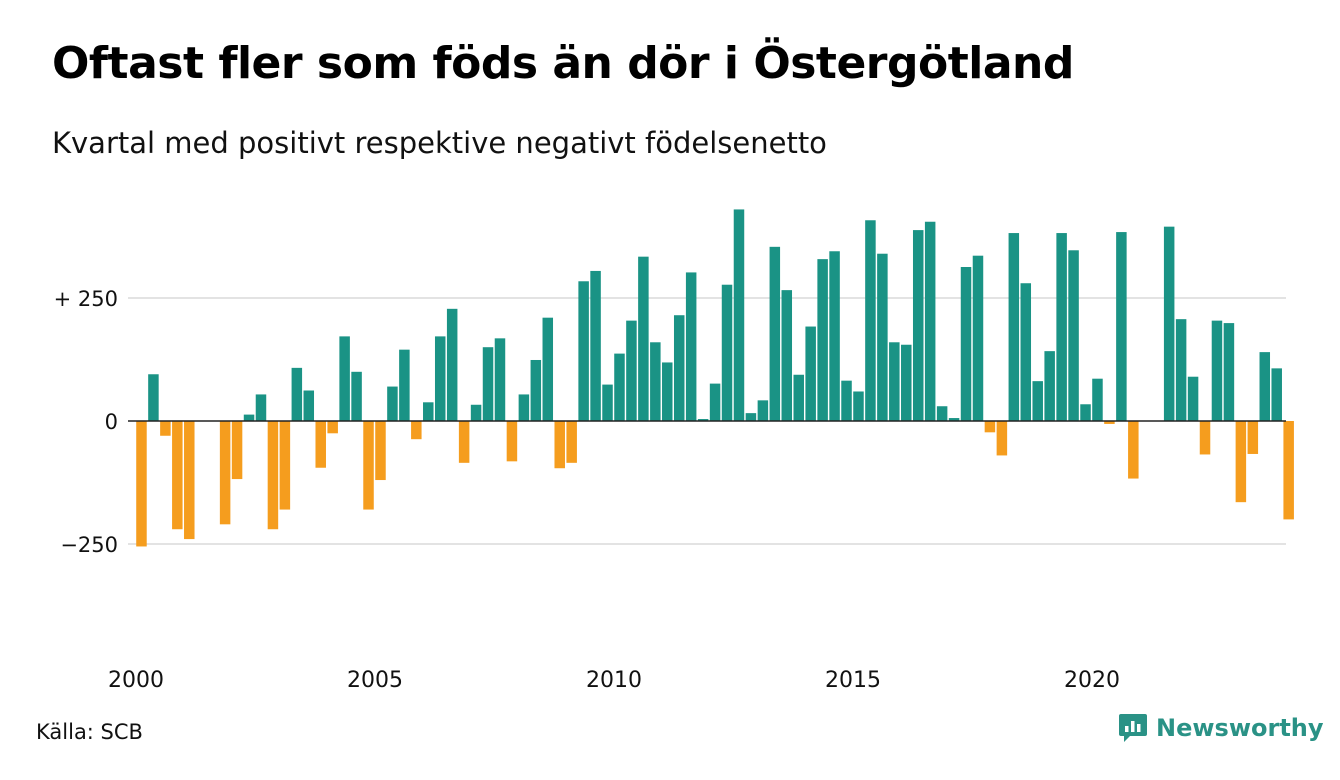 The image size is (1340, 780). I want to click on bar-2013-q4, so click(798, 397).